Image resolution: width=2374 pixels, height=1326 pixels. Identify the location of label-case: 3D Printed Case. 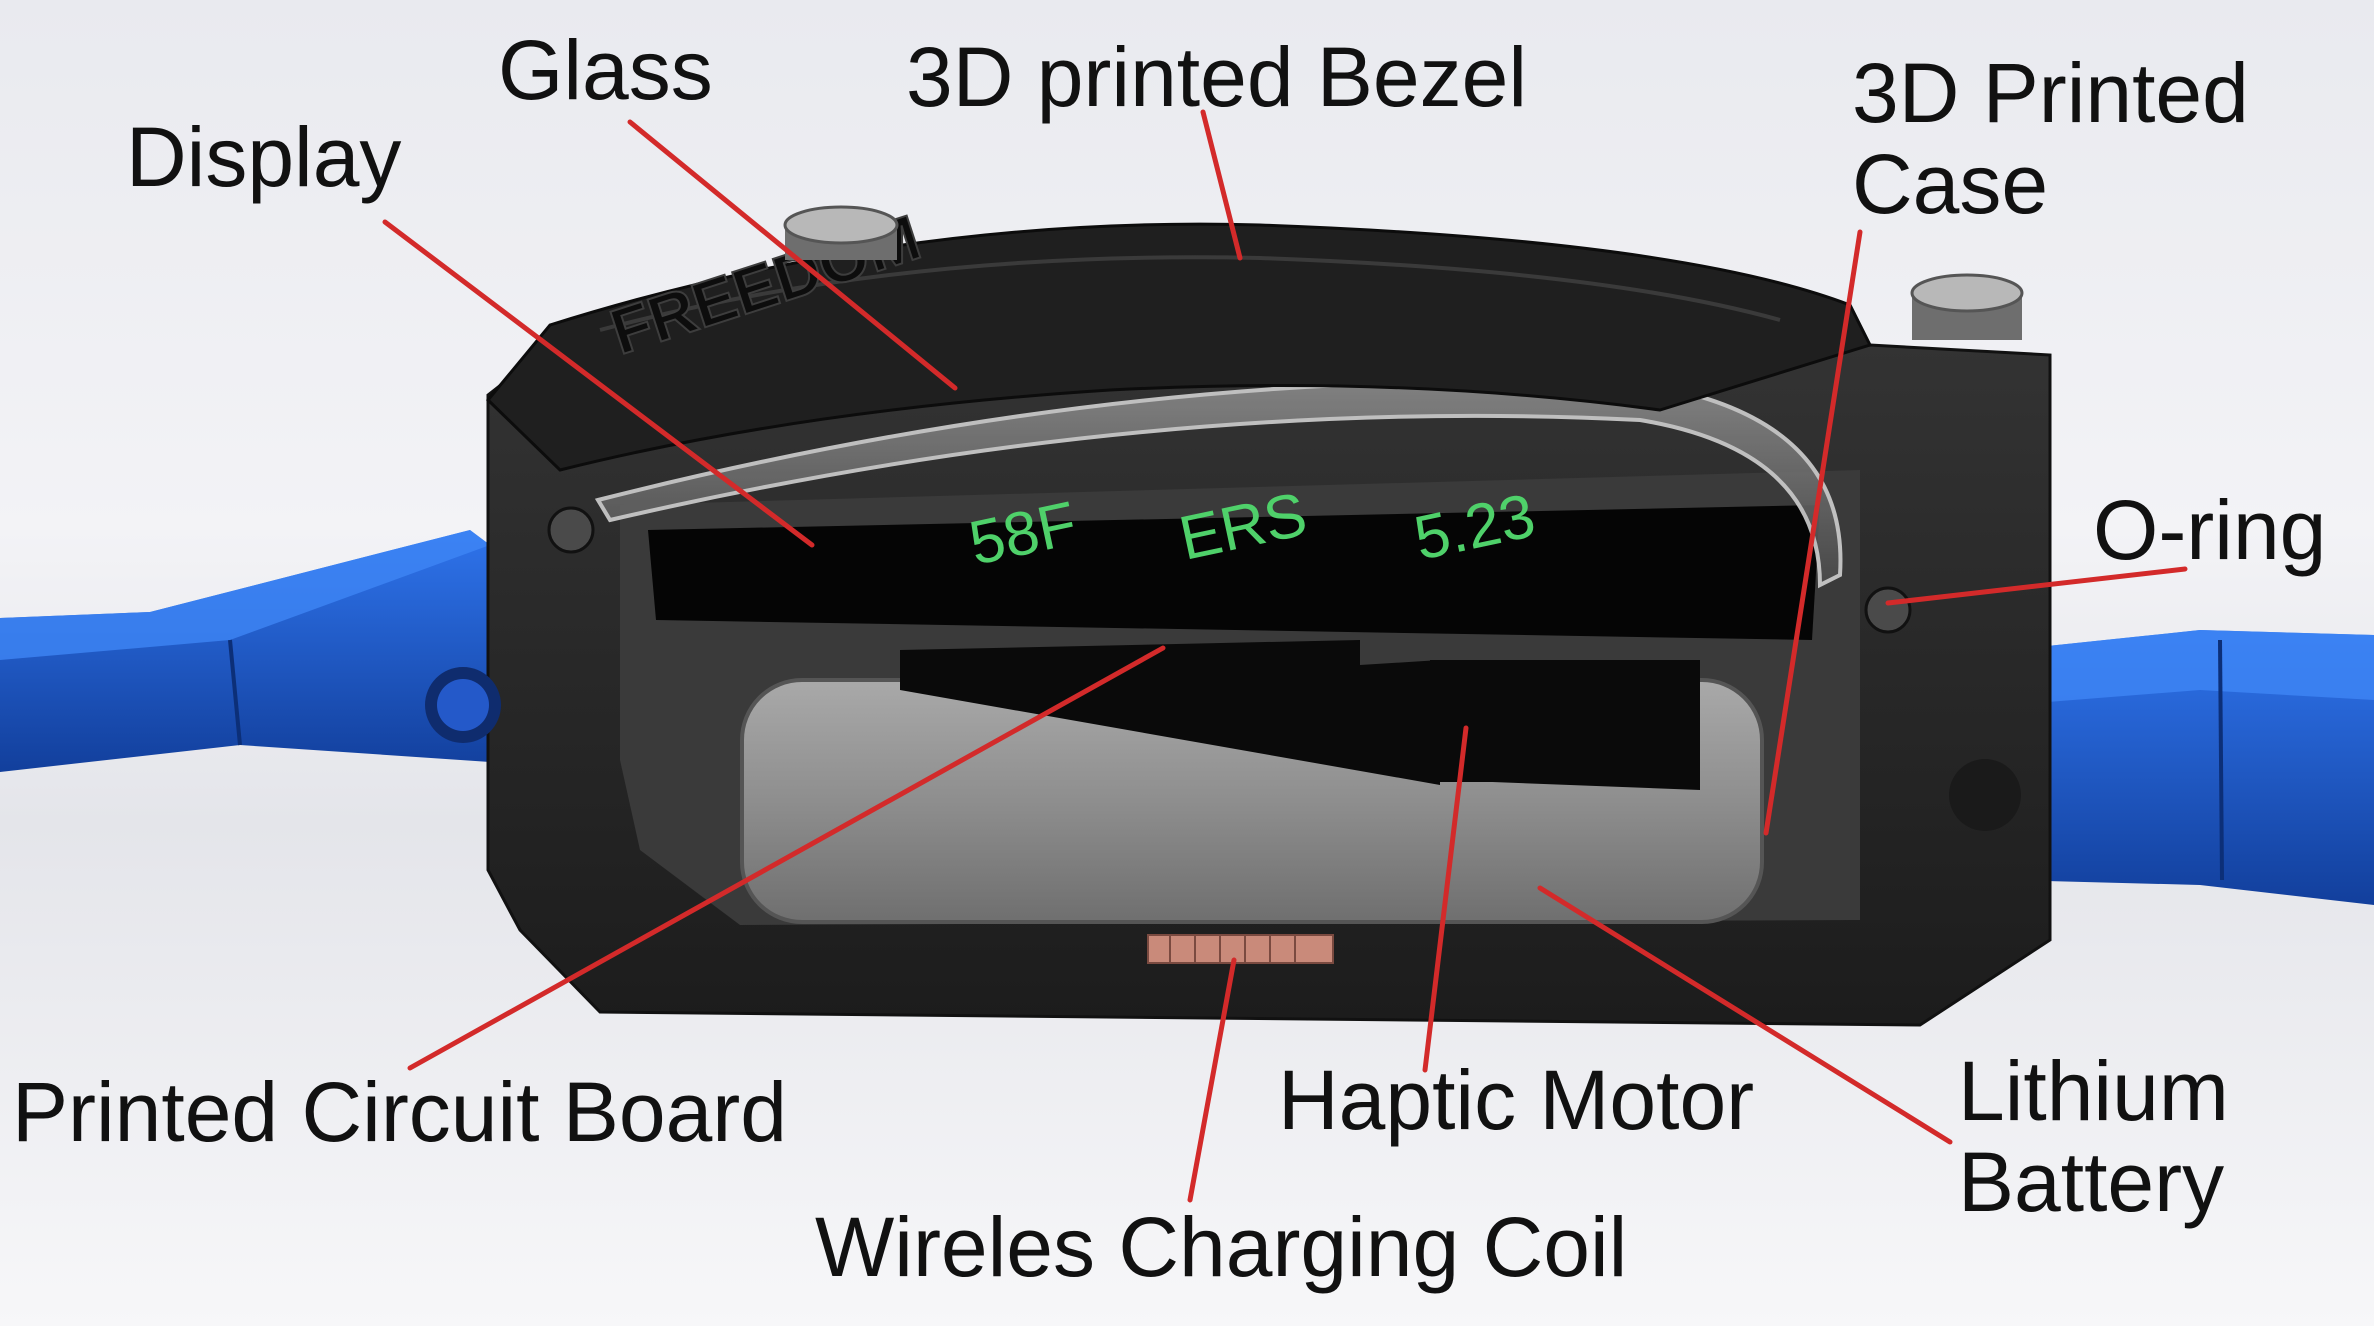
(2050, 138).